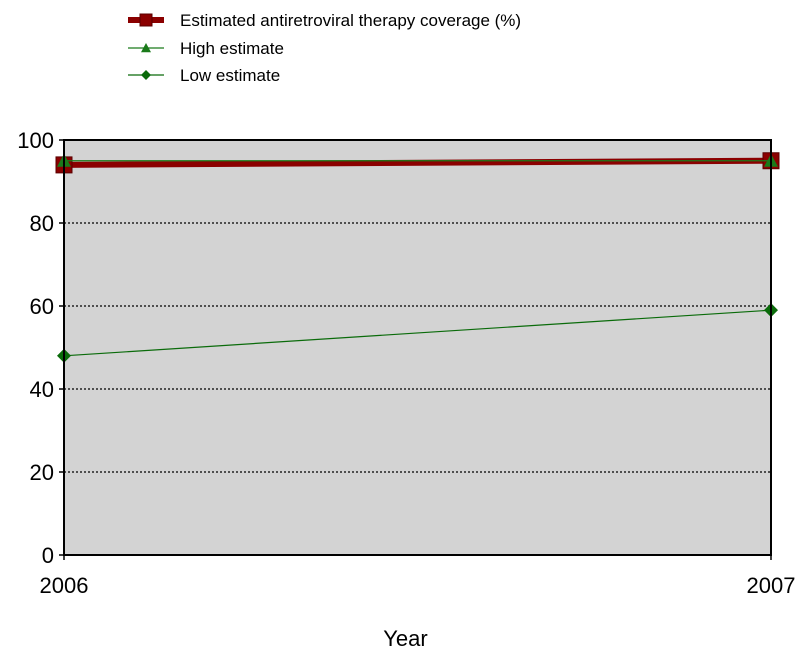 The width and height of the screenshot is (801, 656). Describe the element at coordinates (232, 48) in the screenshot. I see `legend-label-2: High estimate` at that location.